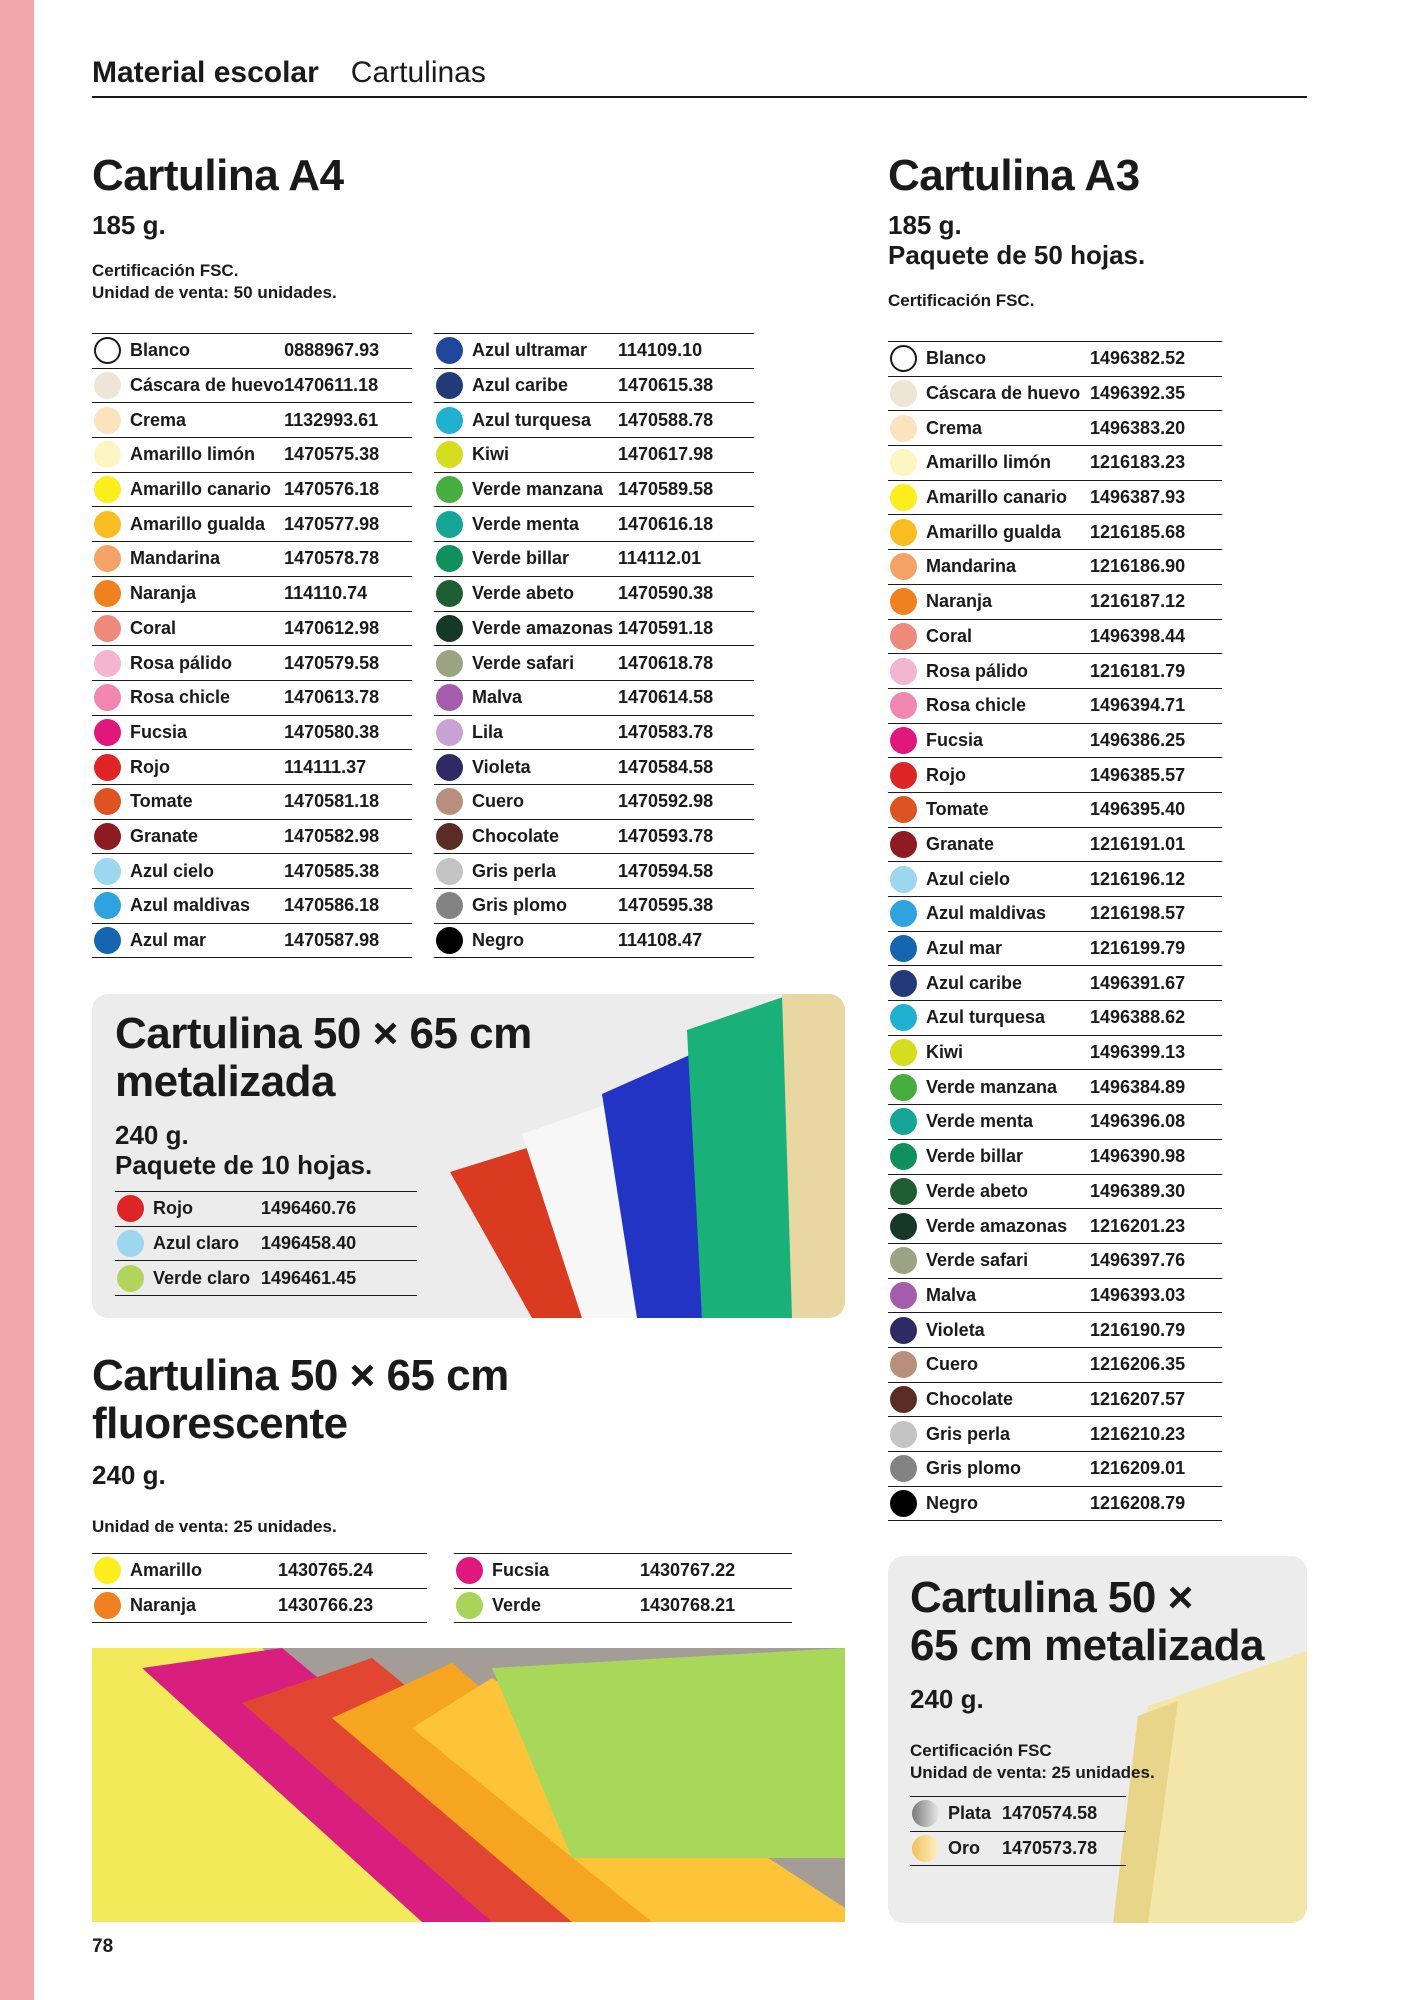  Describe the element at coordinates (1008, 567) in the screenshot. I see `color-name: Mandarina` at that location.